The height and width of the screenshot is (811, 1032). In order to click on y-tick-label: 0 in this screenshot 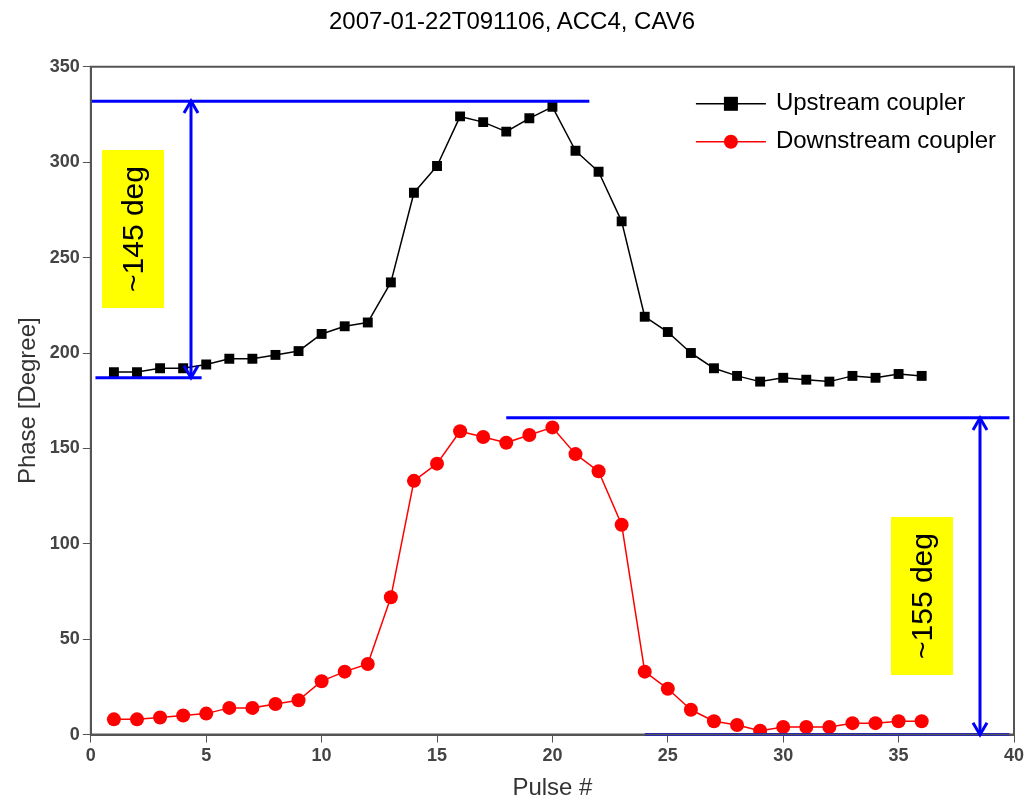, I will do `click(74, 733)`.